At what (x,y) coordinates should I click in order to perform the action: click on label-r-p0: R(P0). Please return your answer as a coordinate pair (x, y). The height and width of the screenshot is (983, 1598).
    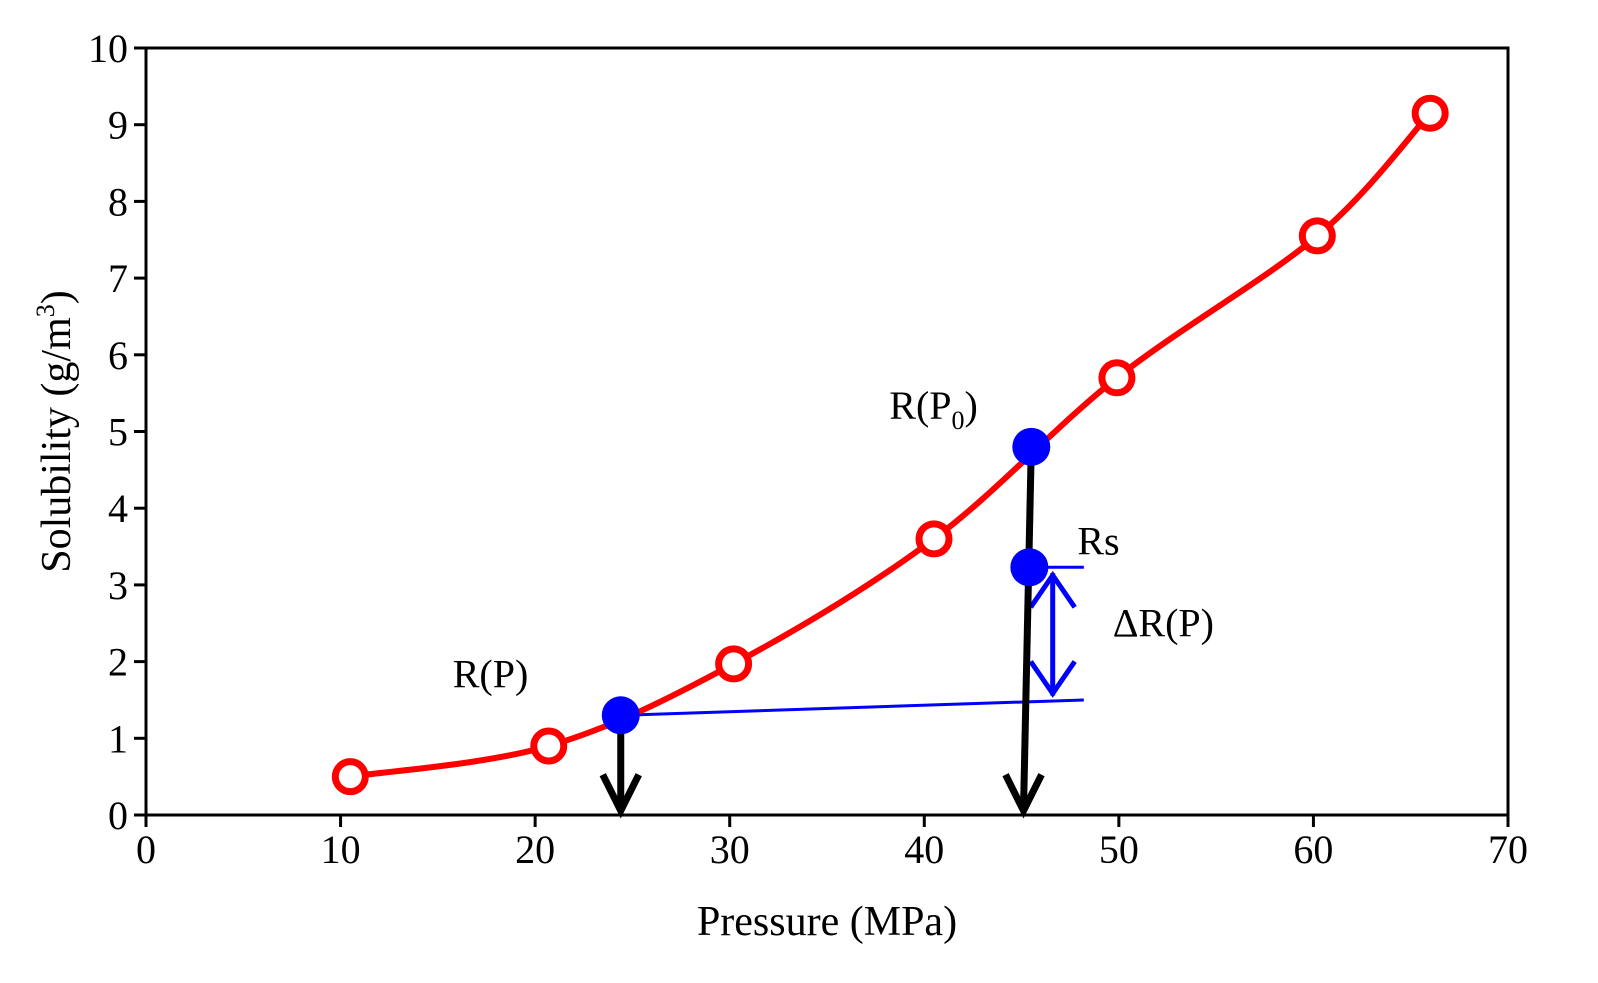
    Looking at the image, I should click on (933, 409).